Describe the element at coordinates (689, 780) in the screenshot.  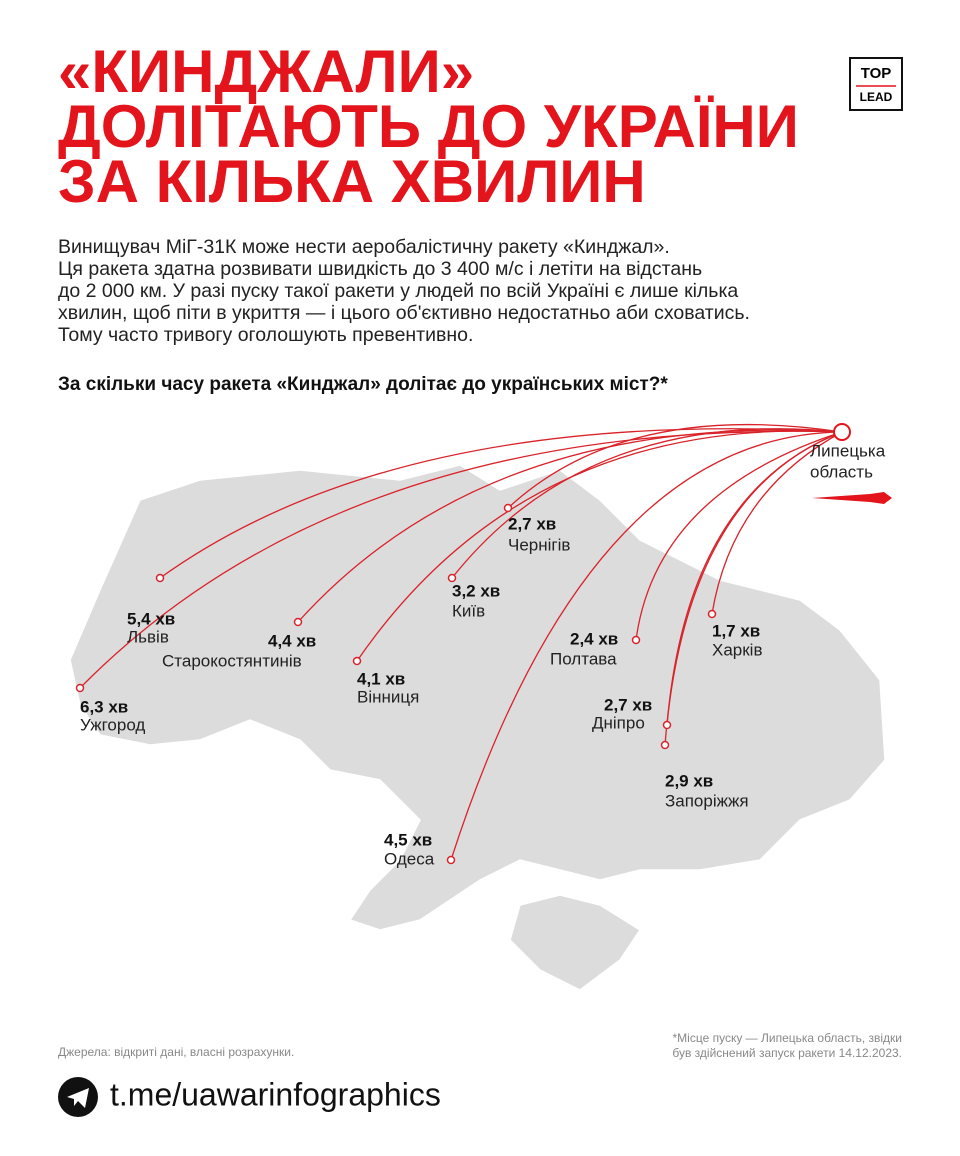
I see `city-time: 2,9 хв` at that location.